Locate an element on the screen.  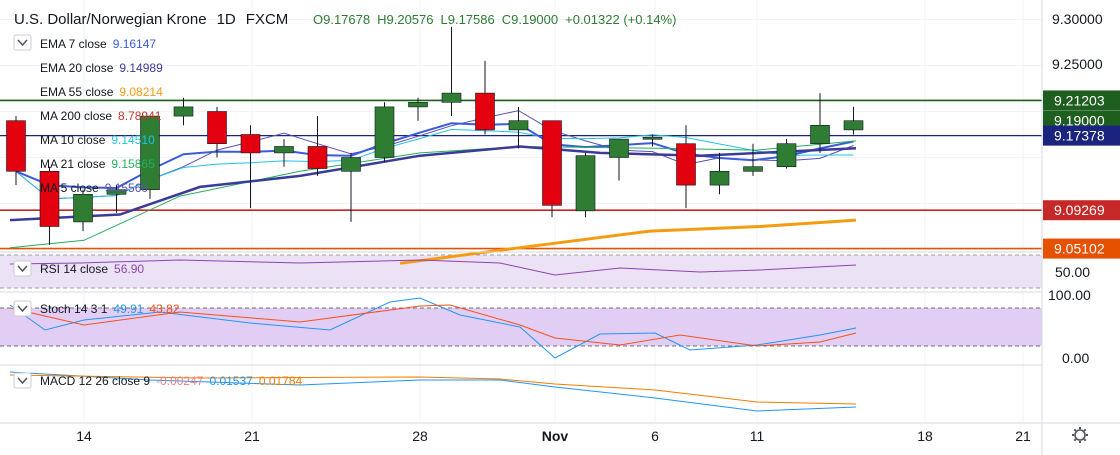
legend-label: EMA 20 close is located at coordinates (77, 68).